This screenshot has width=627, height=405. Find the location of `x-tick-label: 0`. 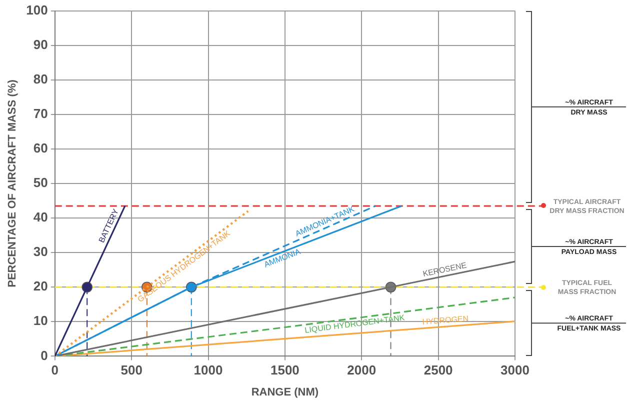

x-tick-label: 0 is located at coordinates (55, 370).